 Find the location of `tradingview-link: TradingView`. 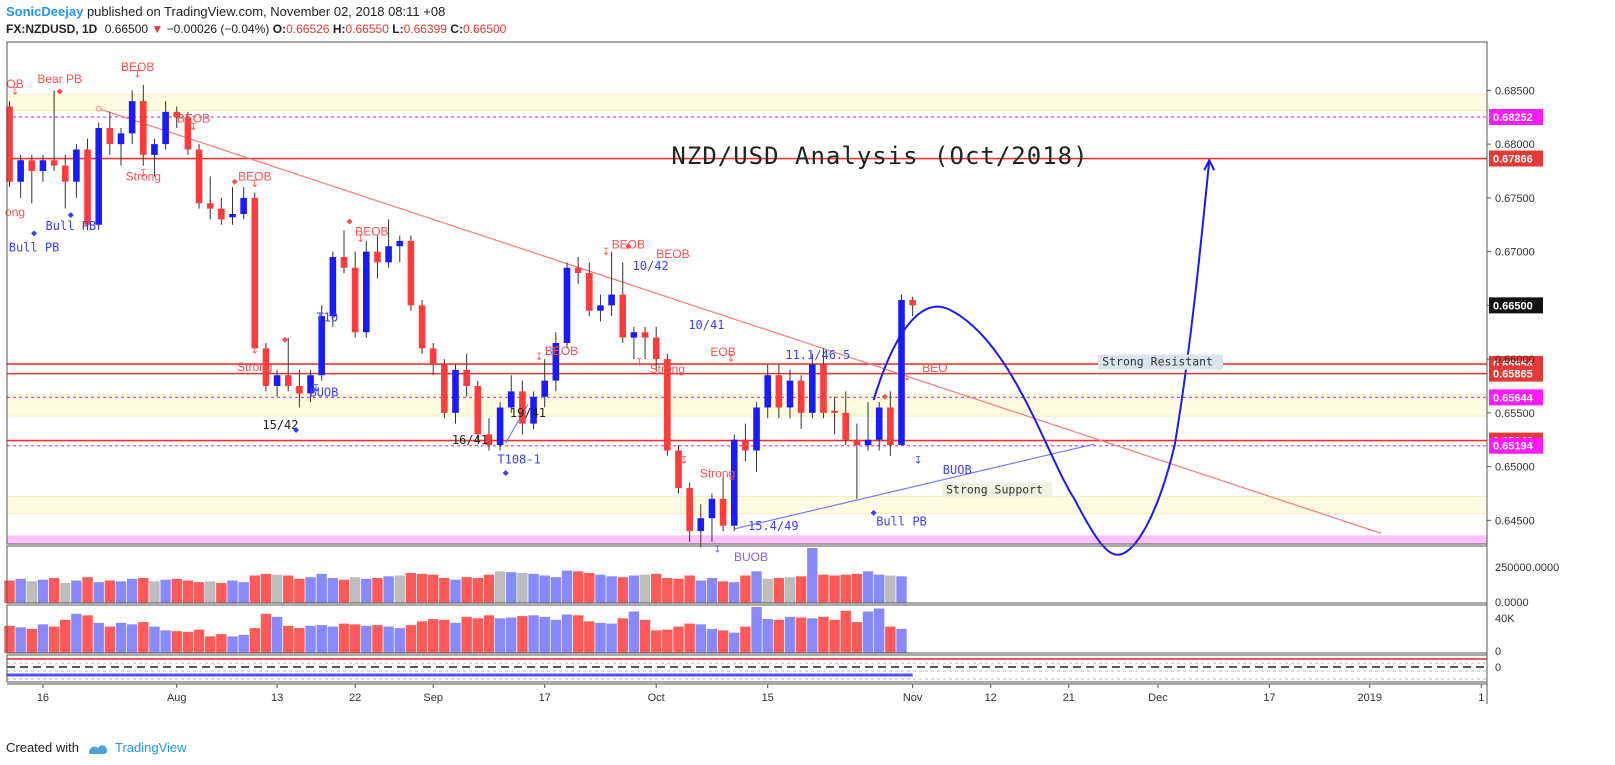

tradingview-link: TradingView is located at coordinates (150, 747).